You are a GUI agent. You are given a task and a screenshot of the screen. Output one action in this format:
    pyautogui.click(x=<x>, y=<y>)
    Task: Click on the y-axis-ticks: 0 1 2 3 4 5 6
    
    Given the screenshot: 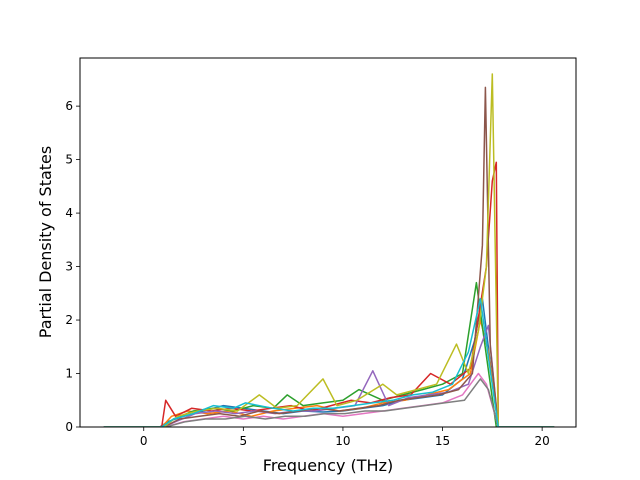 What is the action you would take?
    pyautogui.click(x=72, y=266)
    